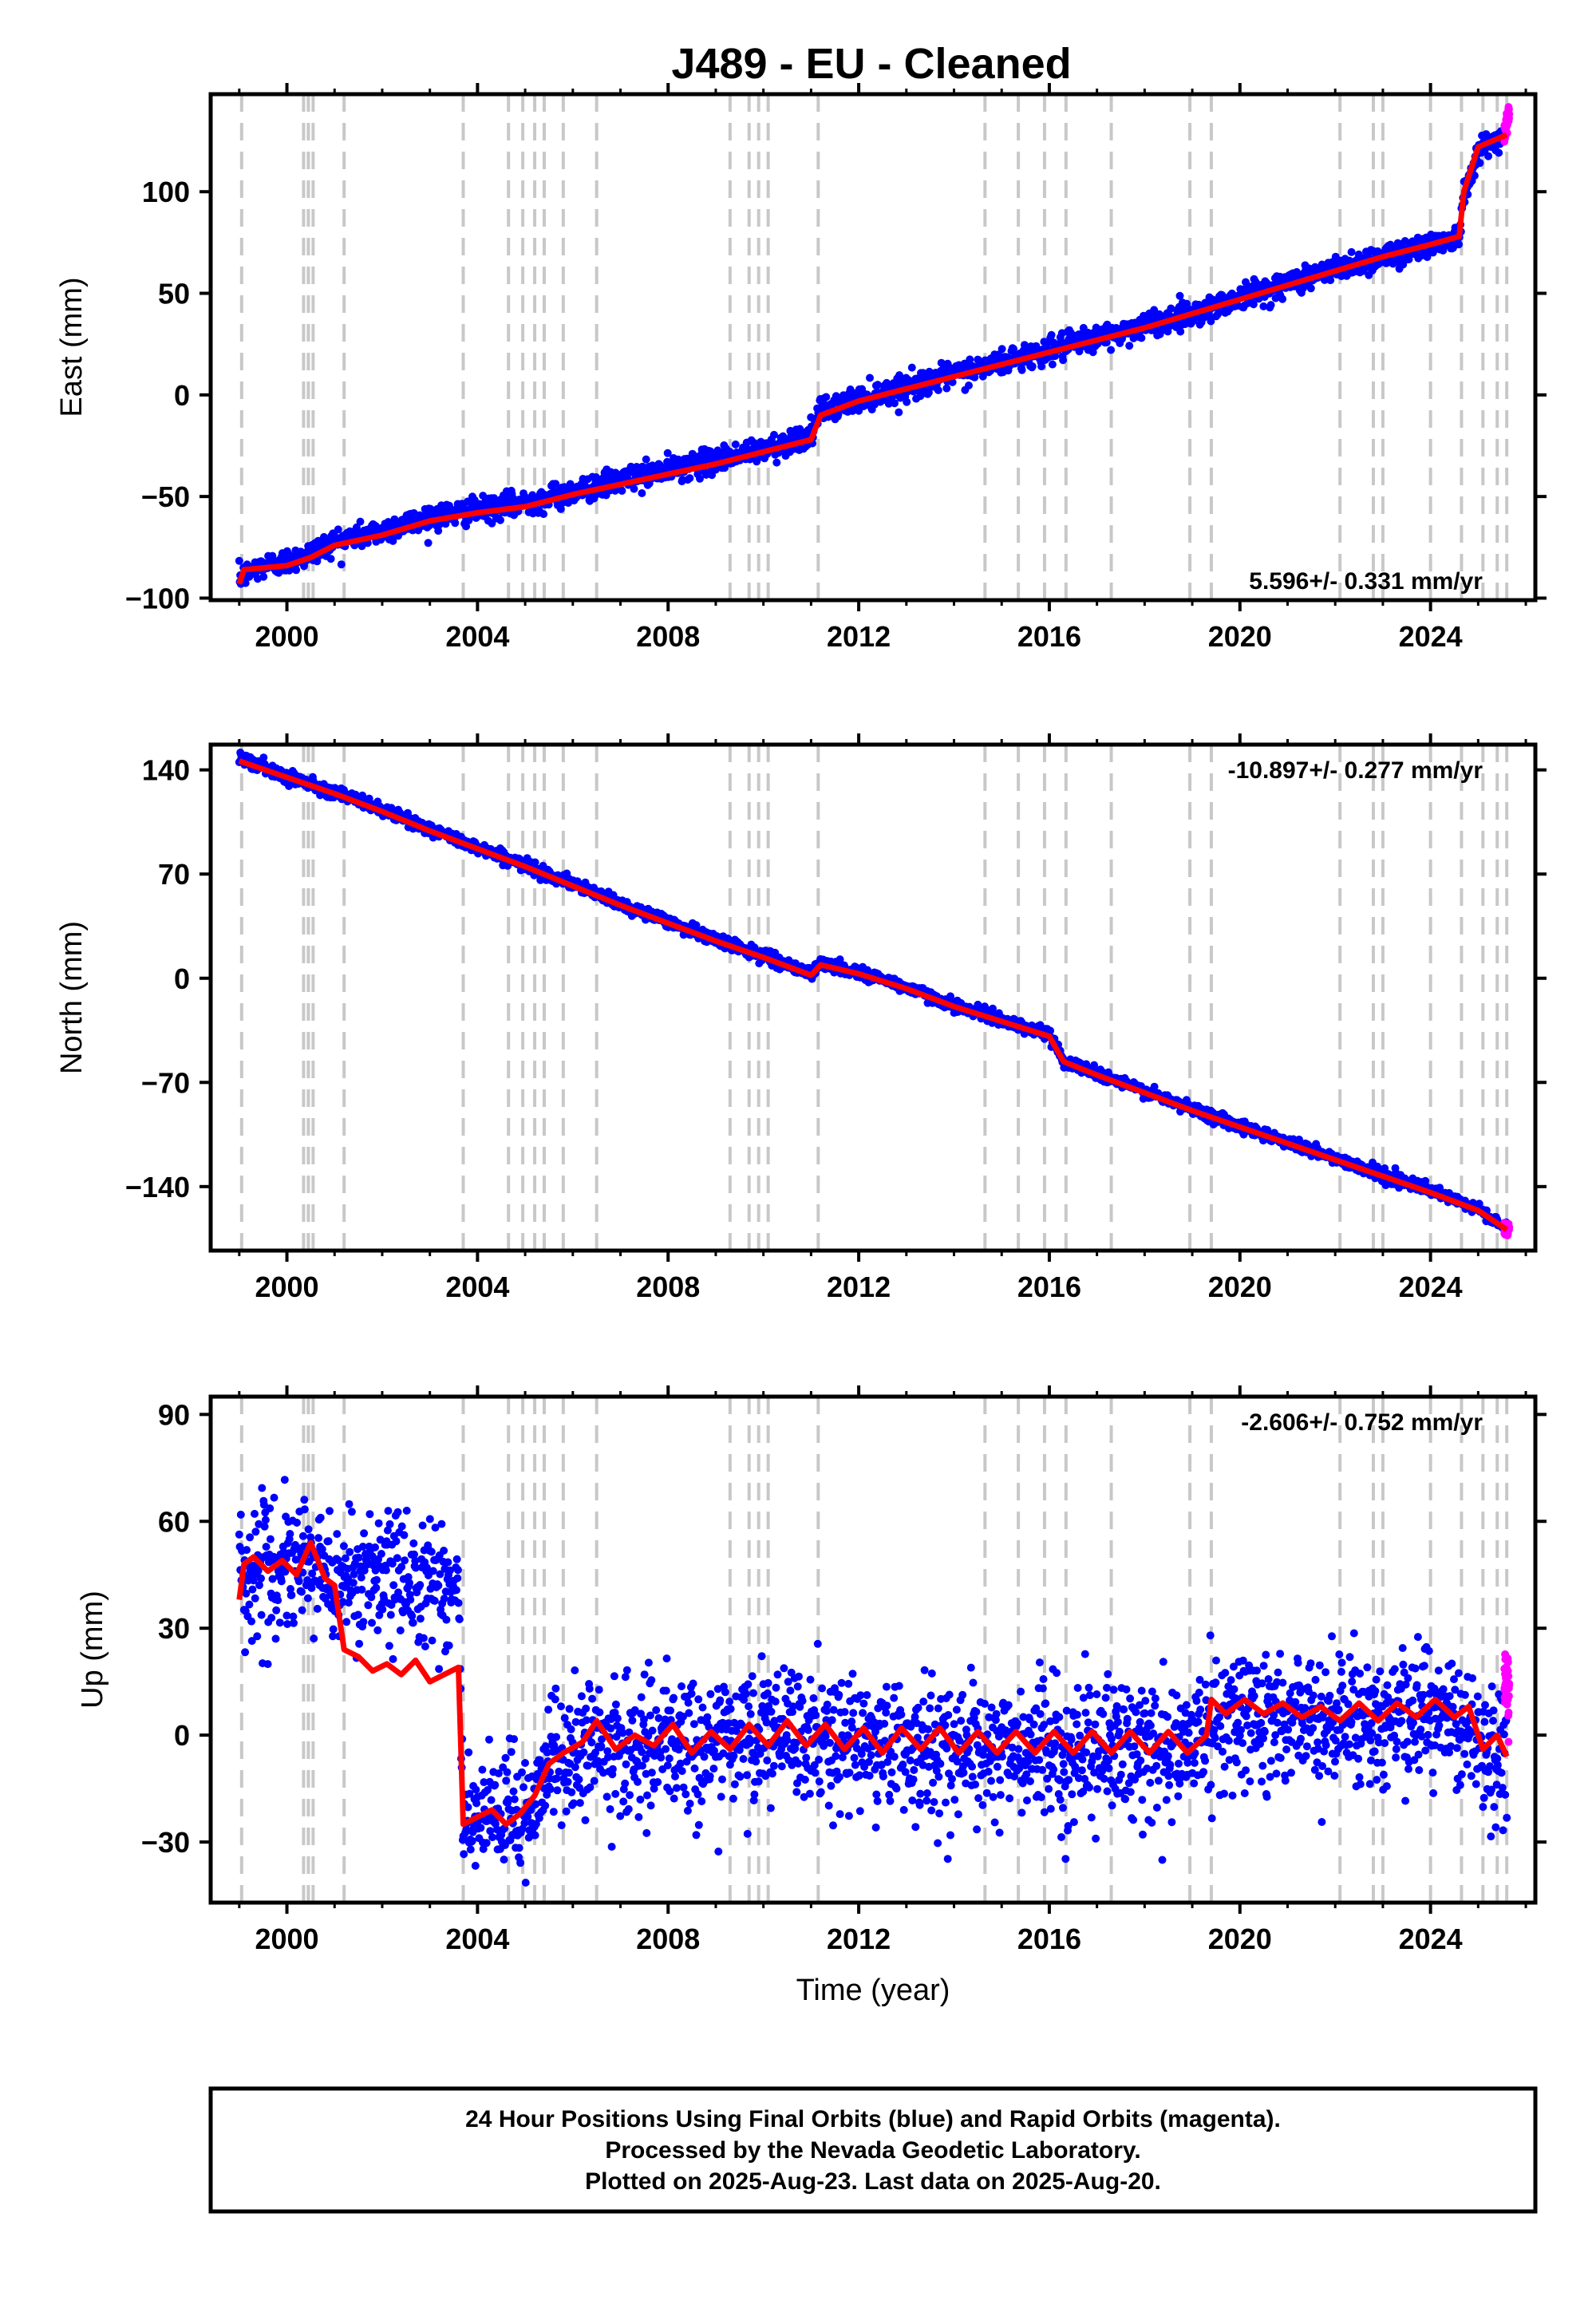 The image size is (1596, 2316). What do you see at coordinates (1049, 636) in the screenshot?
I see `x-tick-label: 2016` at bounding box center [1049, 636].